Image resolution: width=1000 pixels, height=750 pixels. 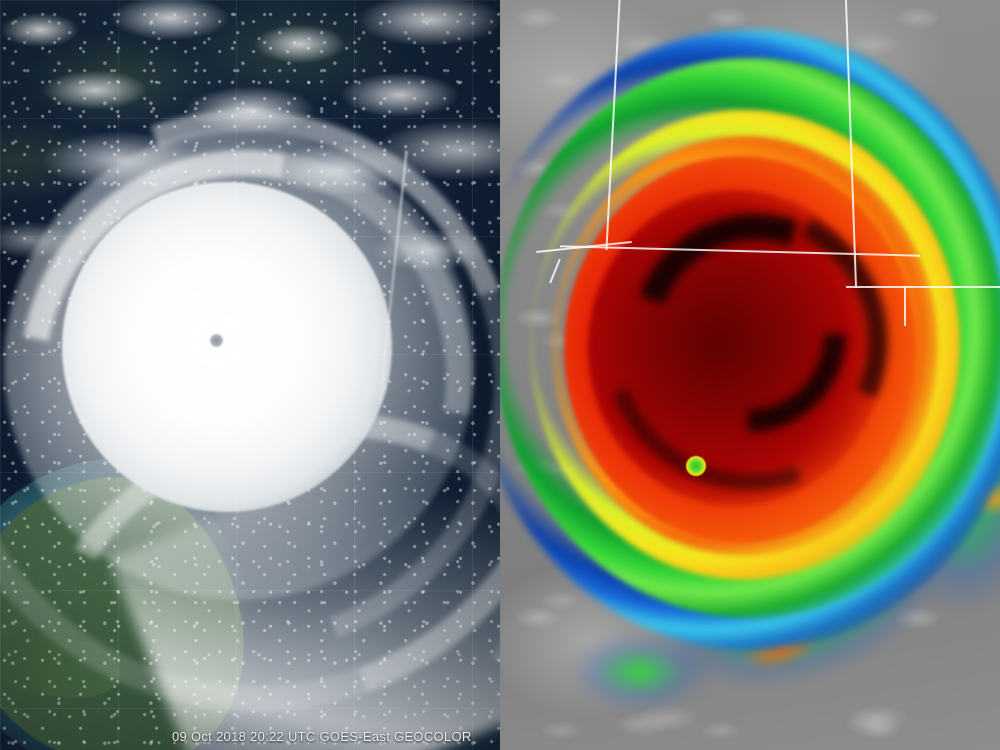 What do you see at coordinates (216, 340) in the screenshot?
I see `hurricane-eye-visible` at bounding box center [216, 340].